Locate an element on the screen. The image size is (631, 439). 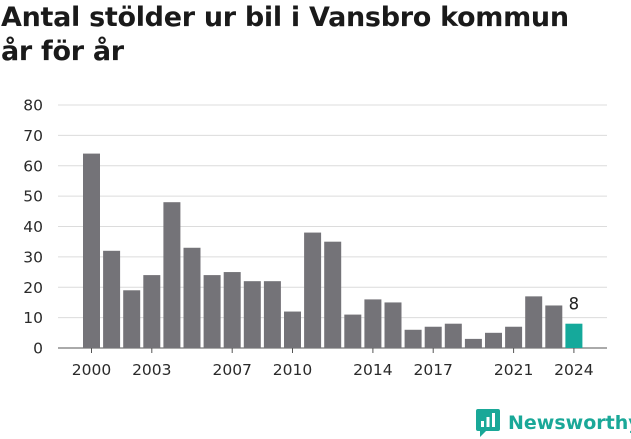
highlight-bar is located at coordinates (574, 335).